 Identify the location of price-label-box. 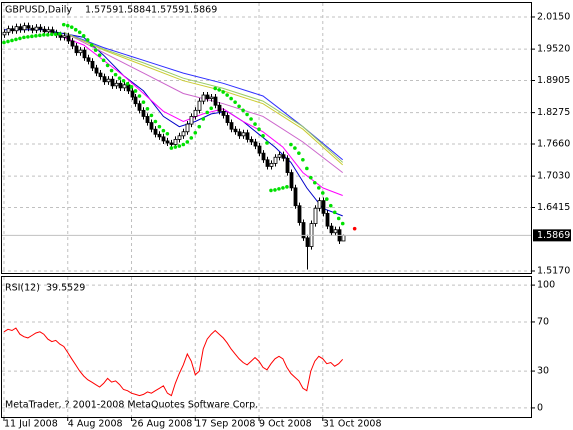
(552, 235).